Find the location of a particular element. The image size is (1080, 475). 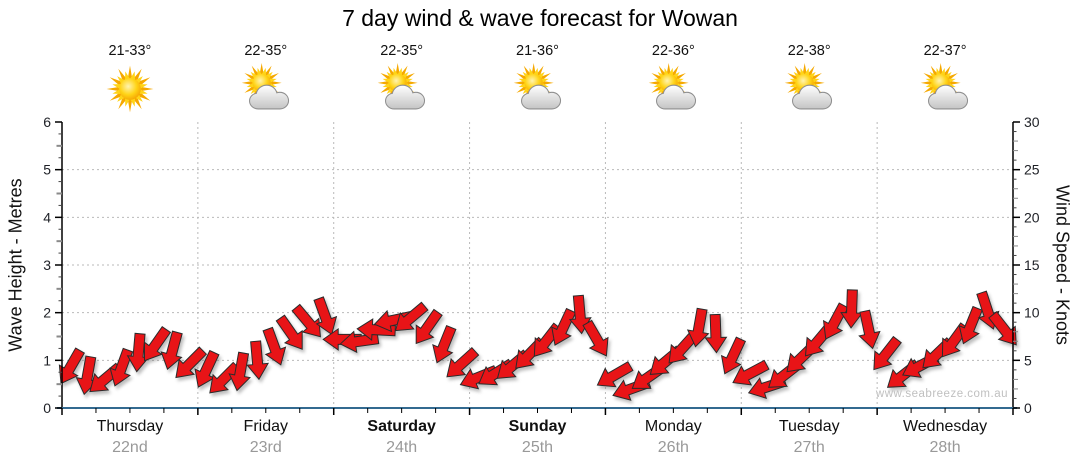

left-tick-label: 2 is located at coordinates (47, 313).